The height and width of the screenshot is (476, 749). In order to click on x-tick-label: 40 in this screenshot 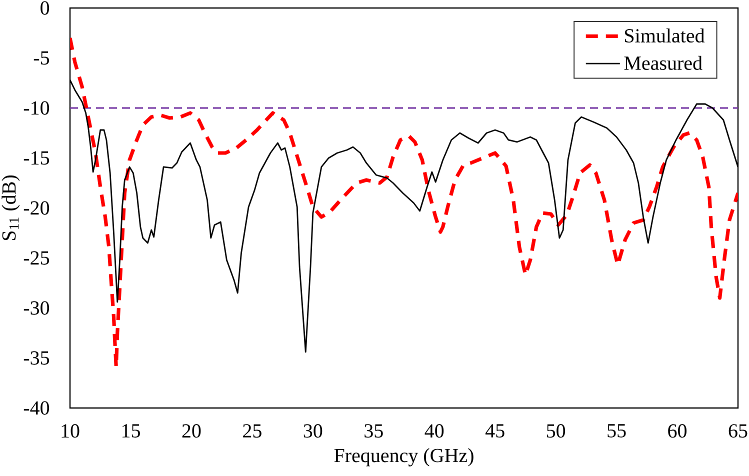, I will do `click(434, 431)`.